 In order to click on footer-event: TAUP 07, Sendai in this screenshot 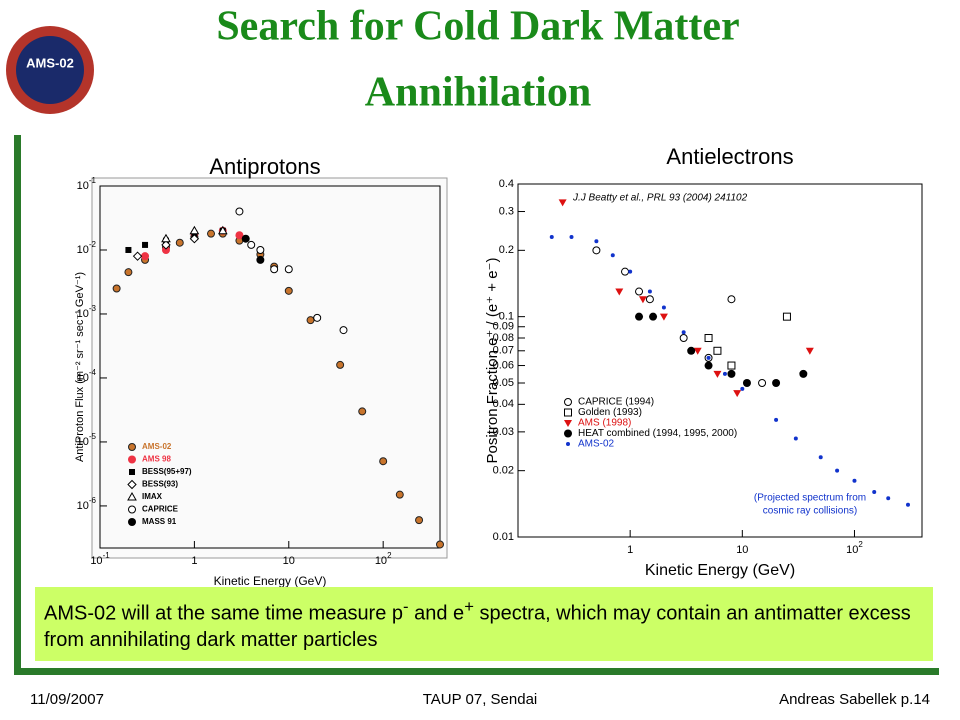, I will do `click(480, 699)`.